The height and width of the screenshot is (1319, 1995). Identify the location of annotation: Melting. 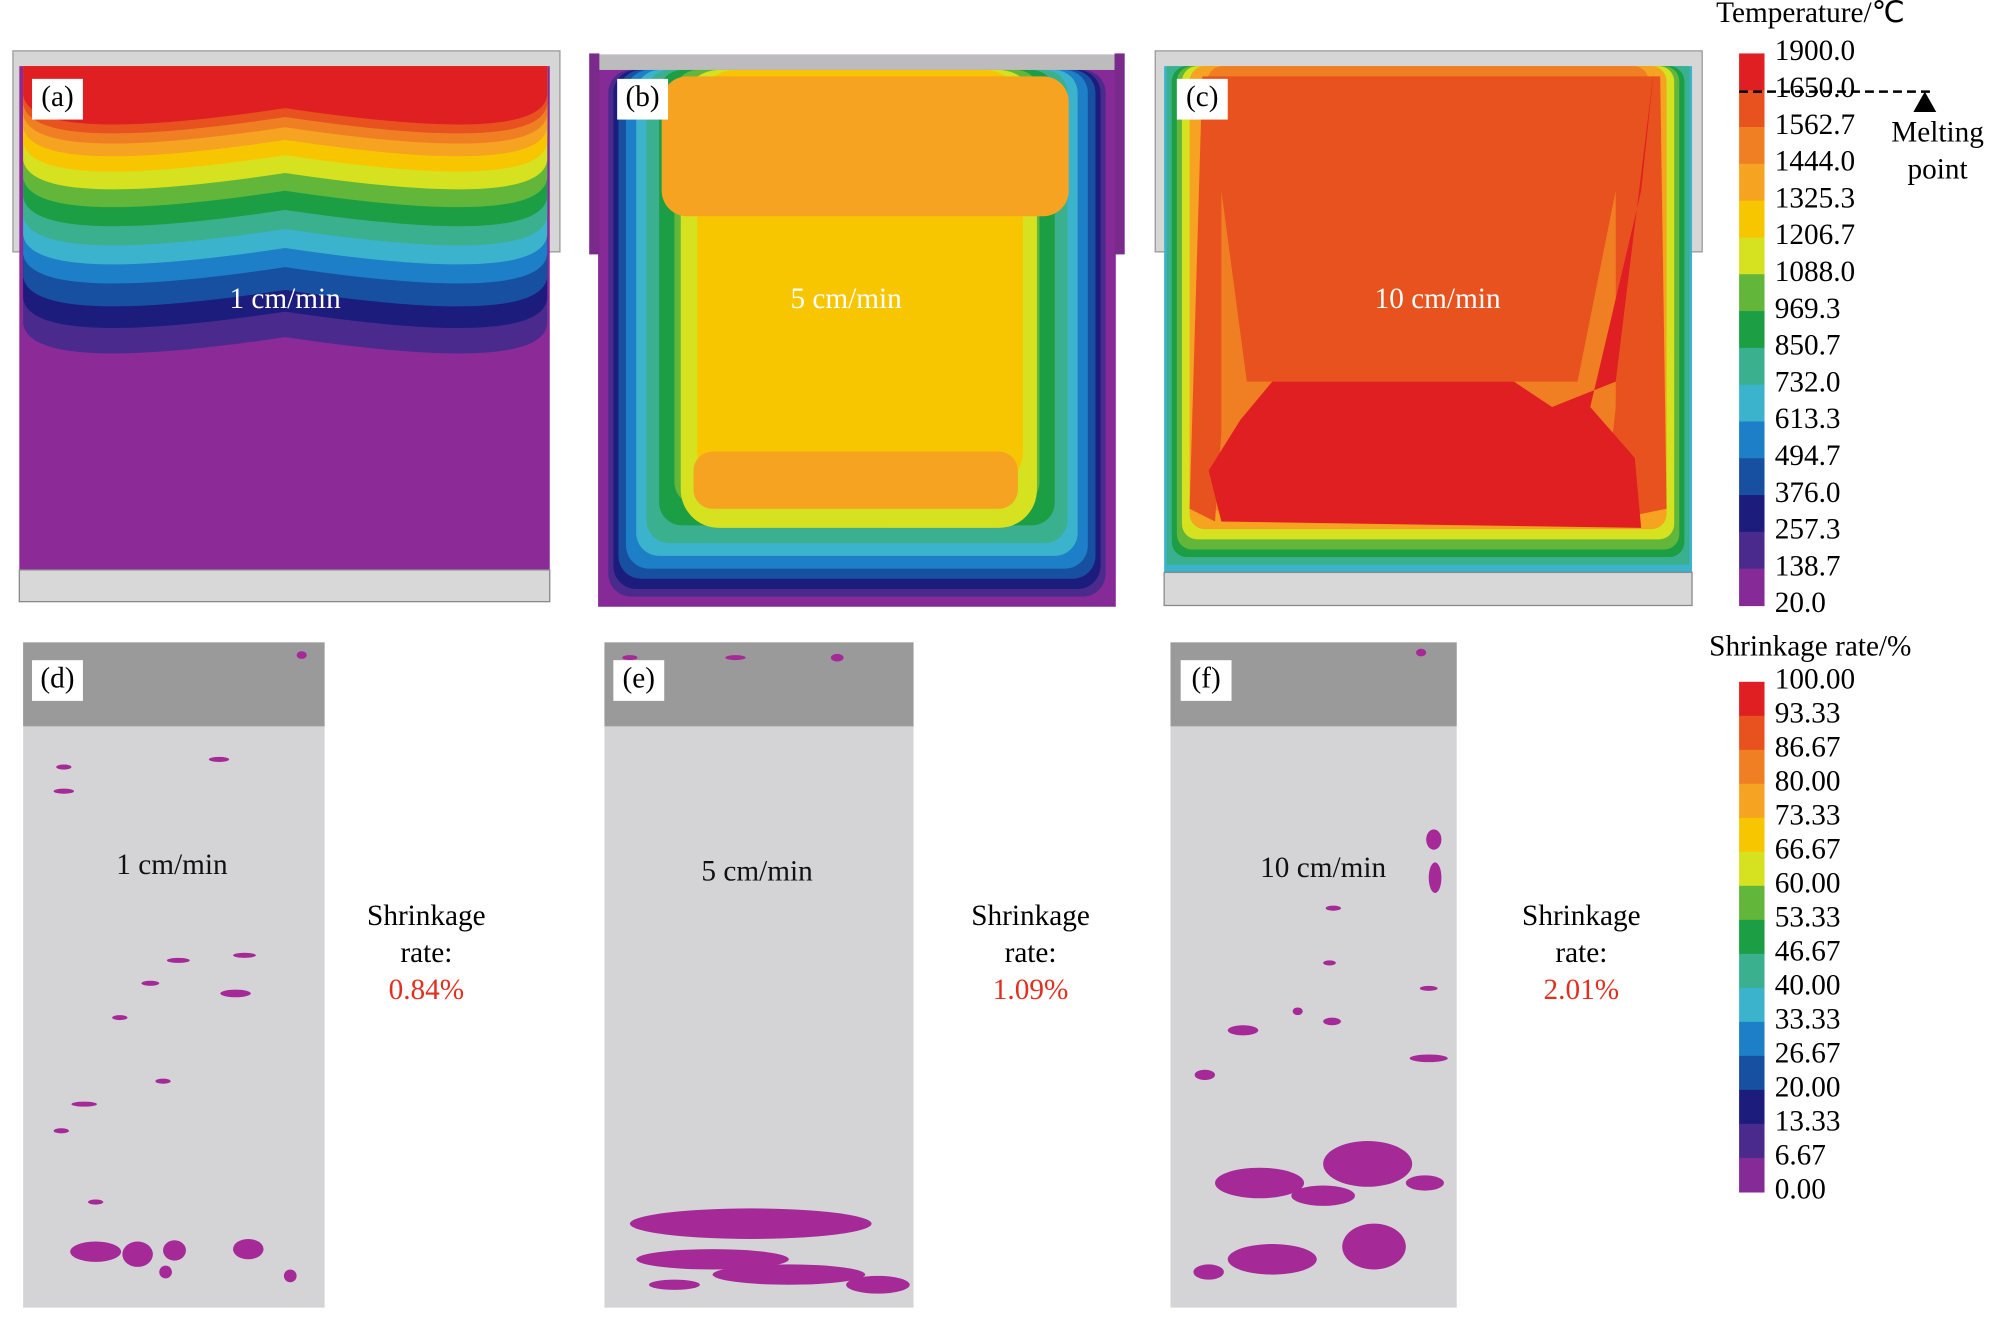
(1937, 133).